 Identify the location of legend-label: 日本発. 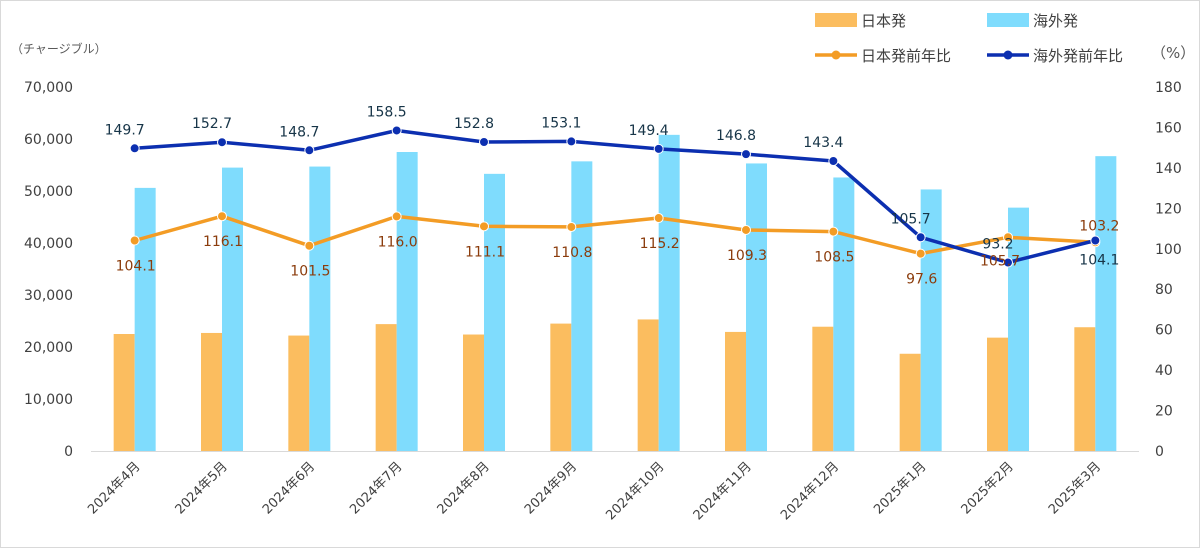
(883, 21).